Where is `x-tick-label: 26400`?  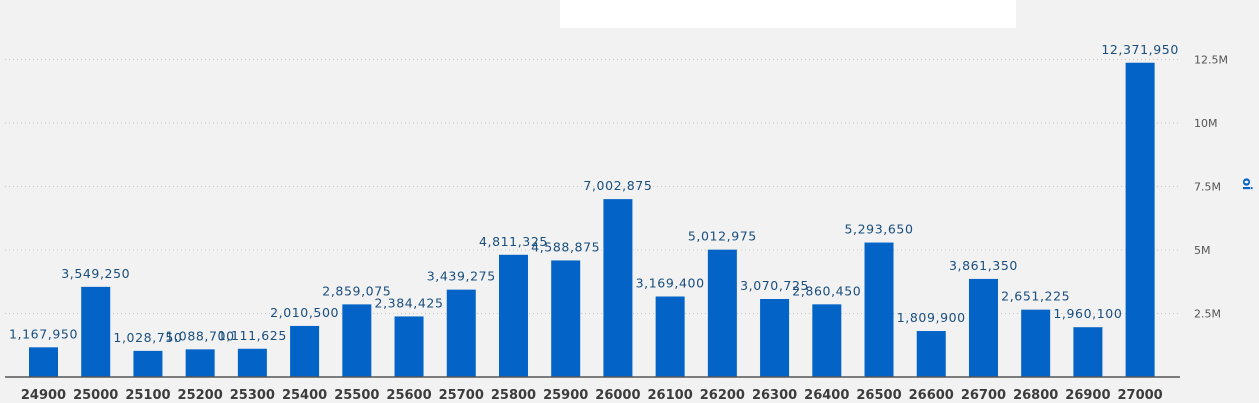
x-tick-label: 26400 is located at coordinates (826, 395).